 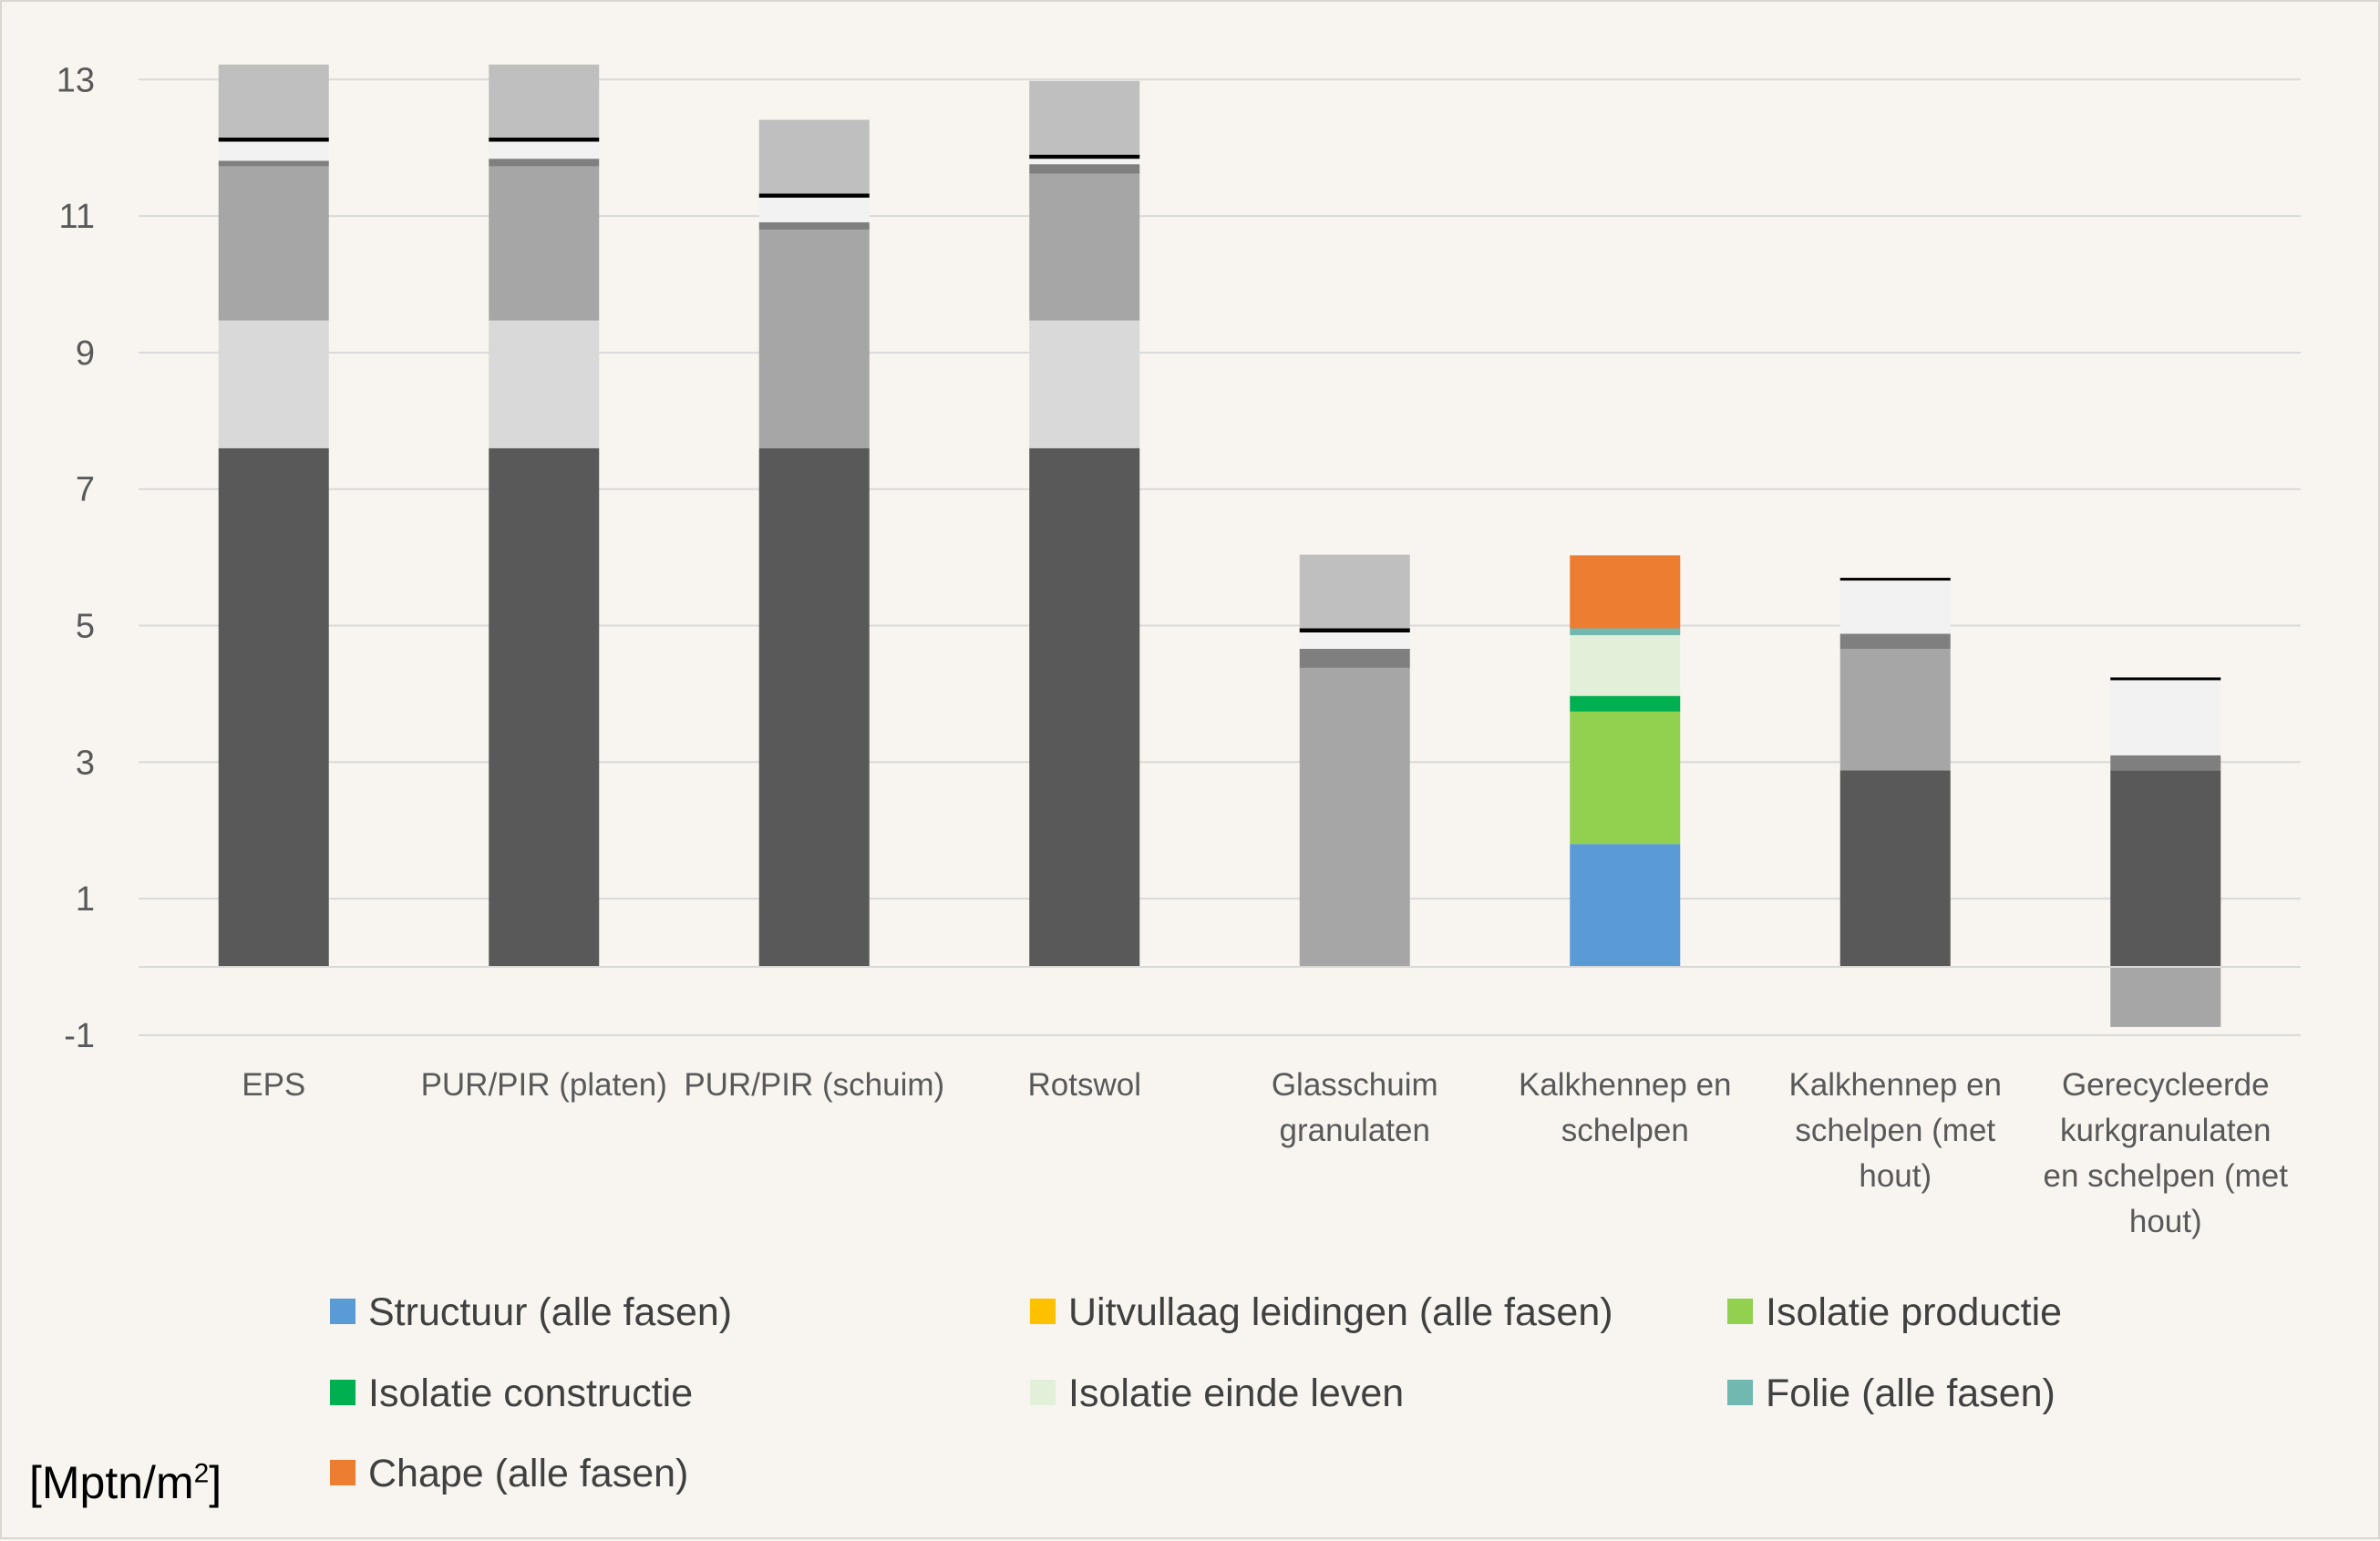 What do you see at coordinates (86, 627) in the screenshot?
I see `y-tick-label: 5` at bounding box center [86, 627].